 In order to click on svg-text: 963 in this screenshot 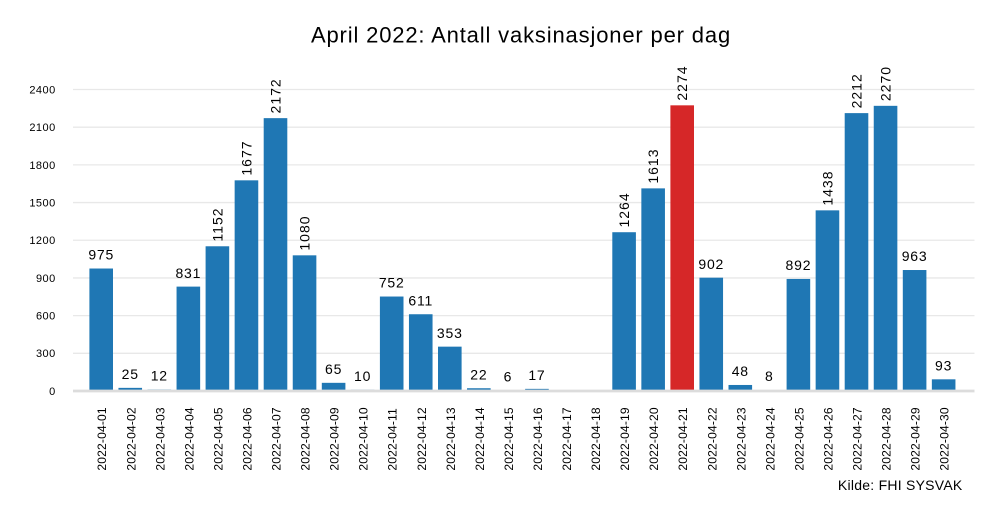, I will do `click(915, 256)`.